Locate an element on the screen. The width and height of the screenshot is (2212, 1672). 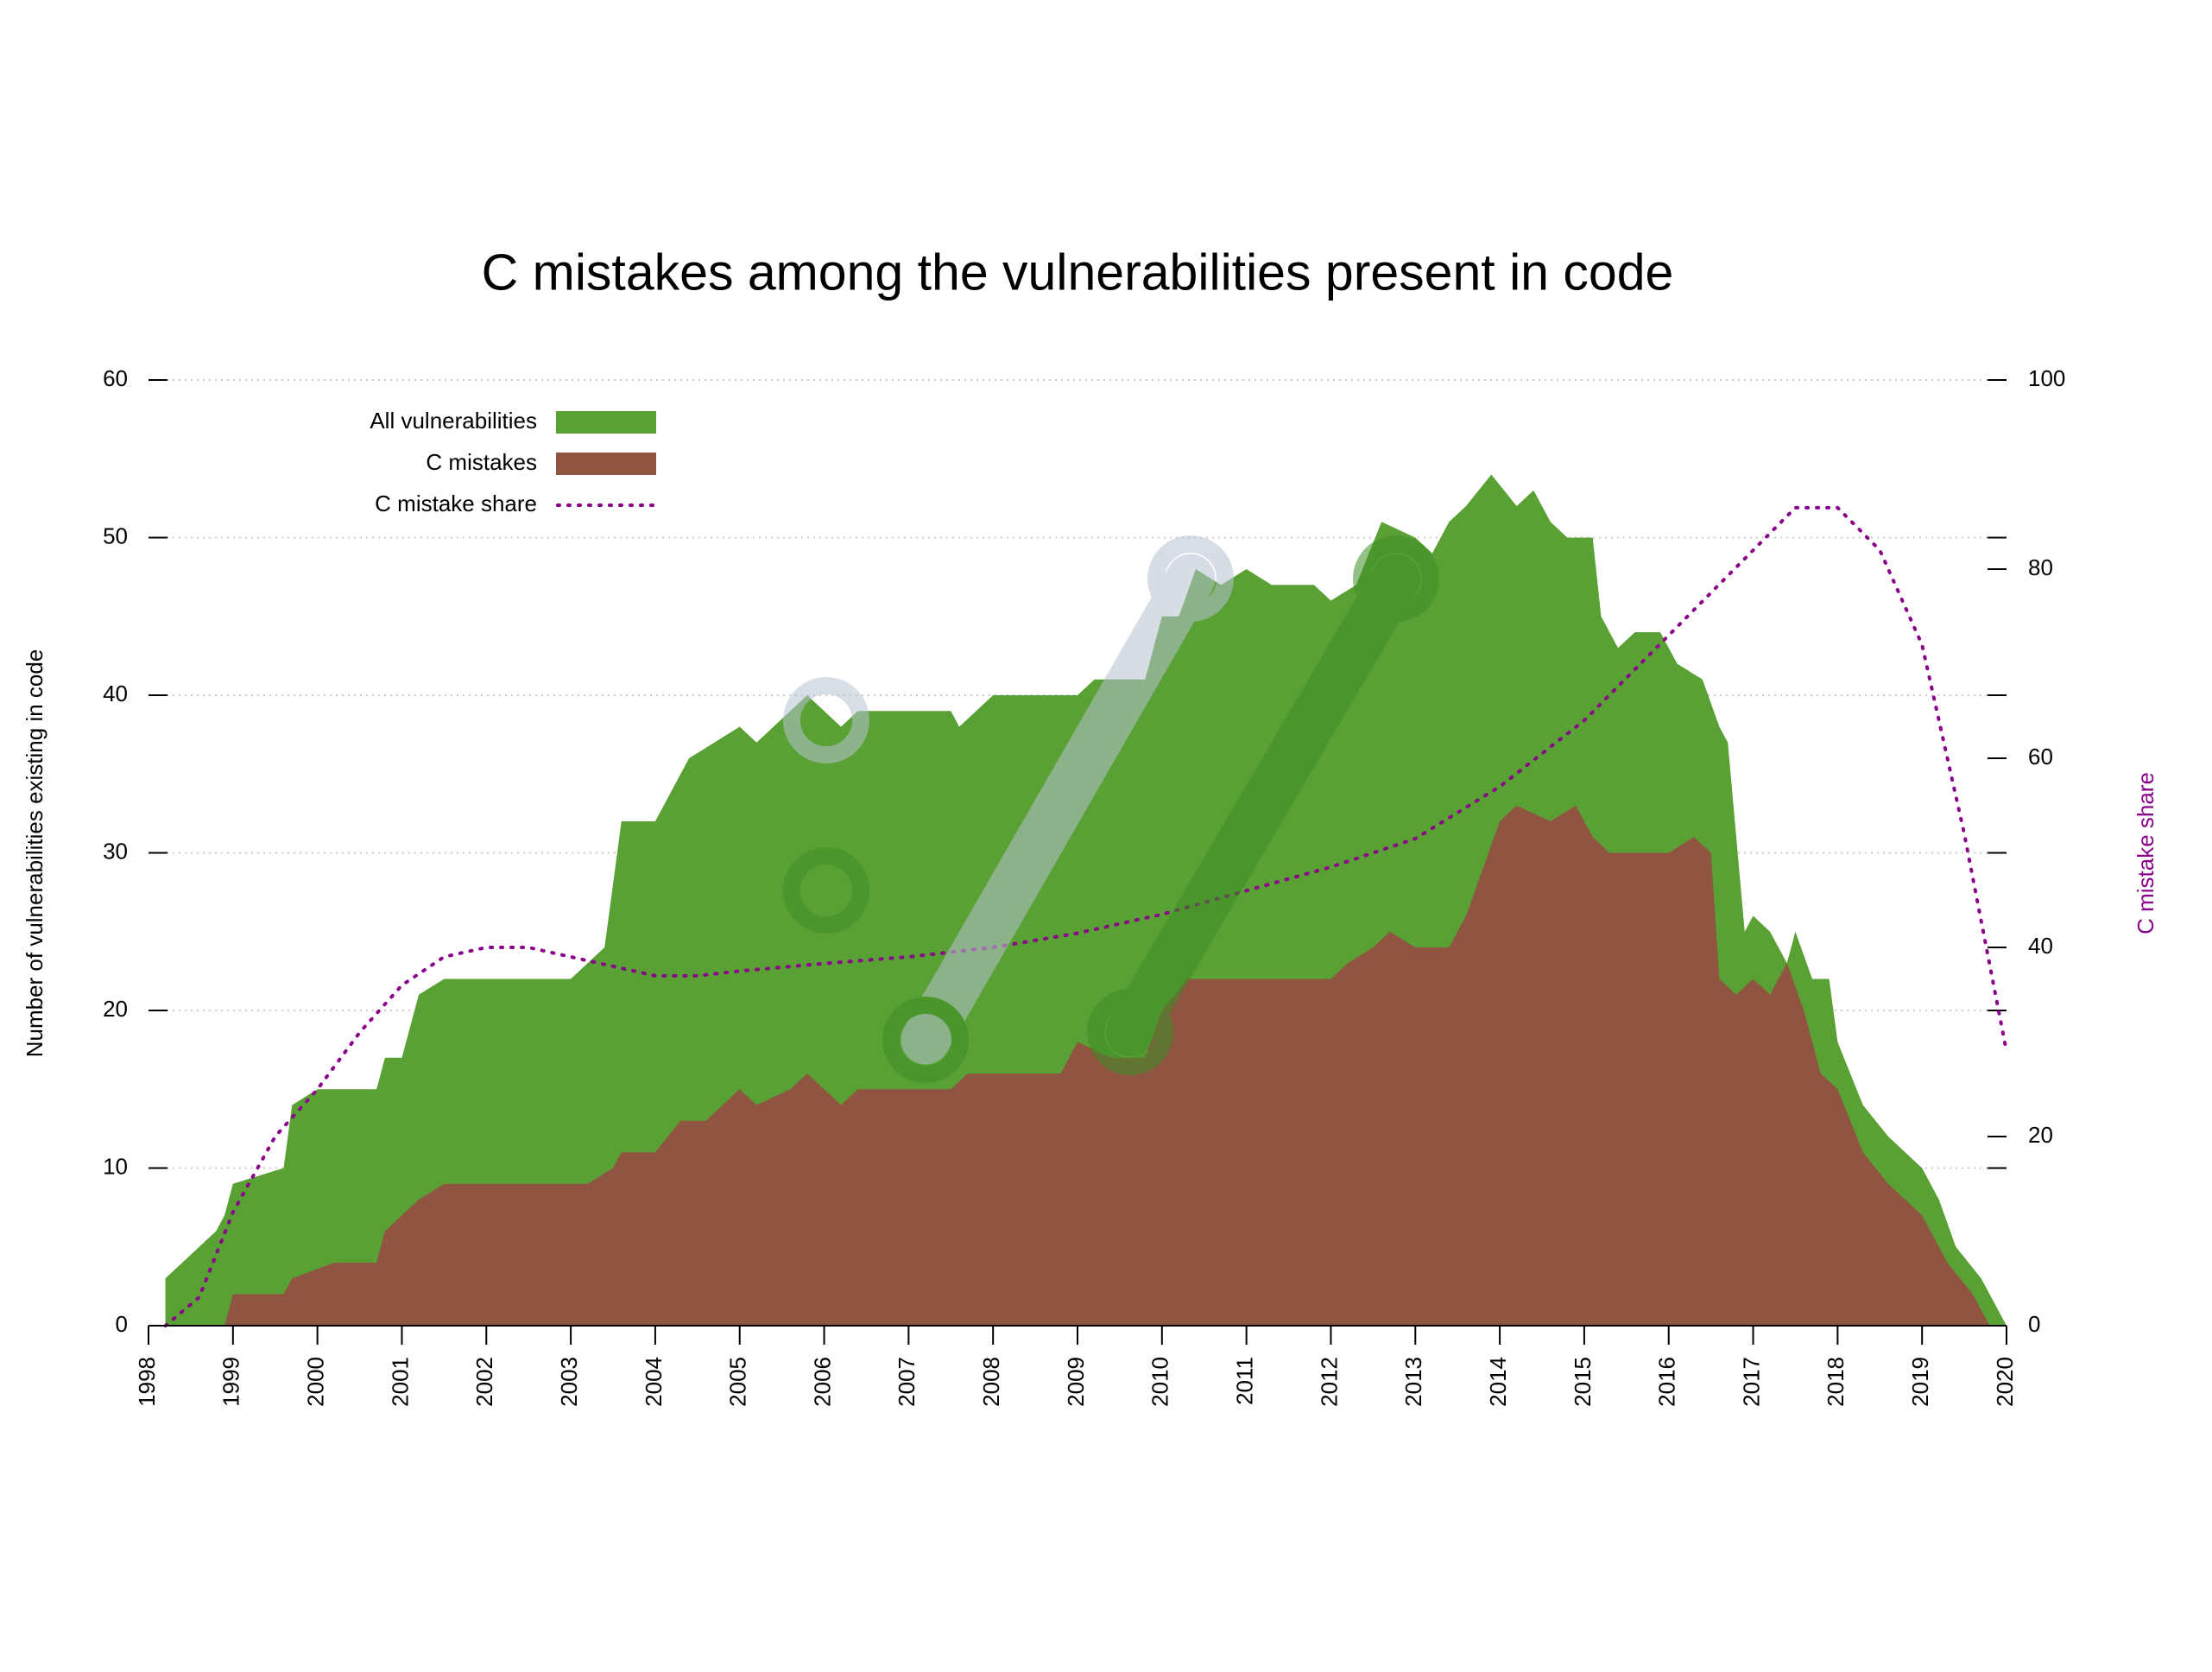
x-tick-label: 2004 is located at coordinates (654, 1382).